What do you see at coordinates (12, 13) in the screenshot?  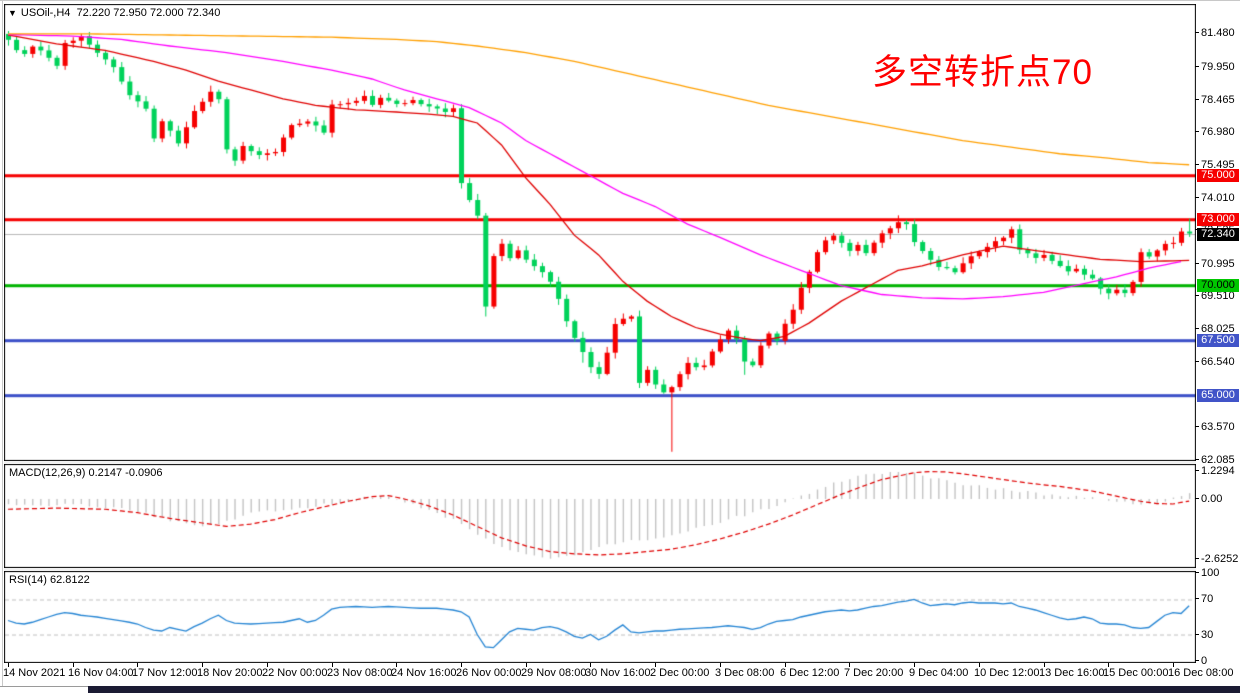 I see `symbol-dropdown-icon: ▼` at bounding box center [12, 13].